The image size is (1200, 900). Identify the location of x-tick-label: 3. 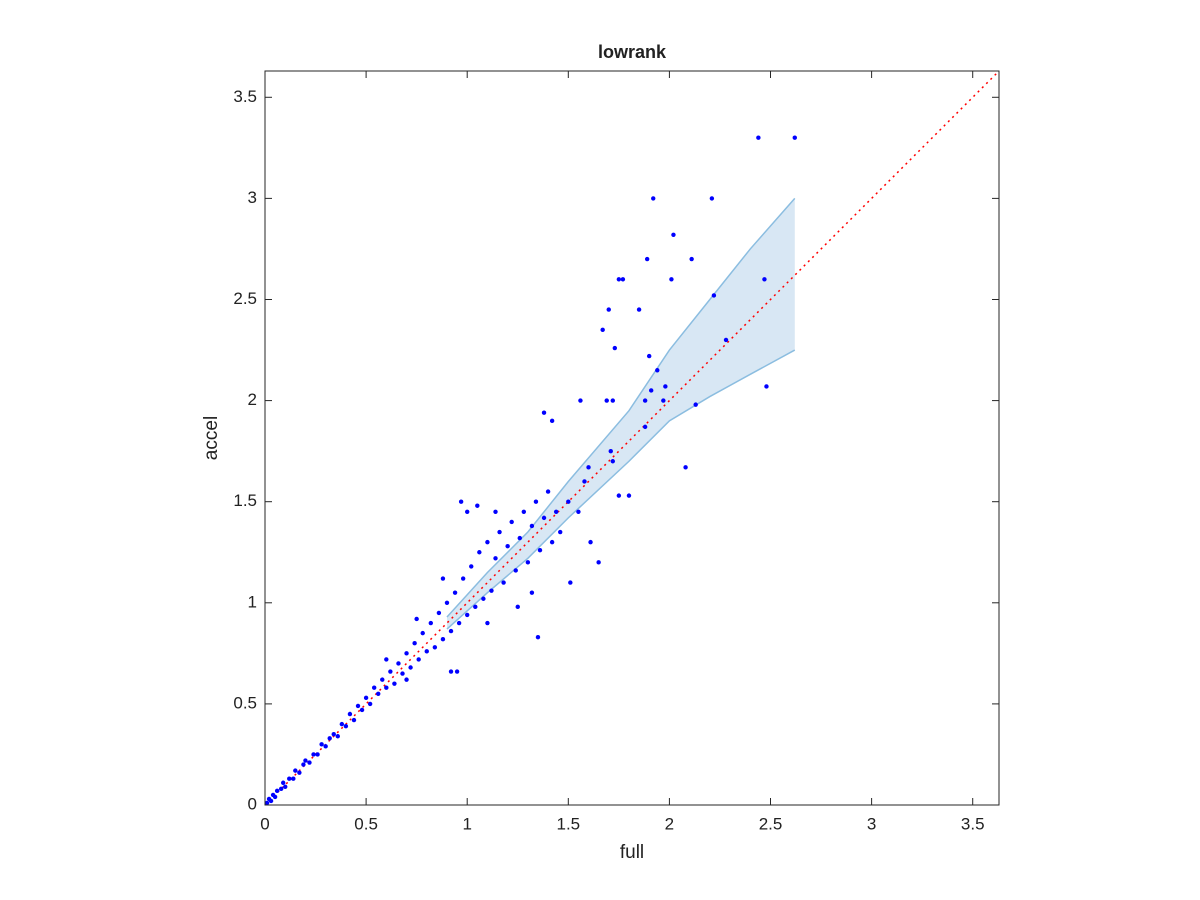
(871, 823).